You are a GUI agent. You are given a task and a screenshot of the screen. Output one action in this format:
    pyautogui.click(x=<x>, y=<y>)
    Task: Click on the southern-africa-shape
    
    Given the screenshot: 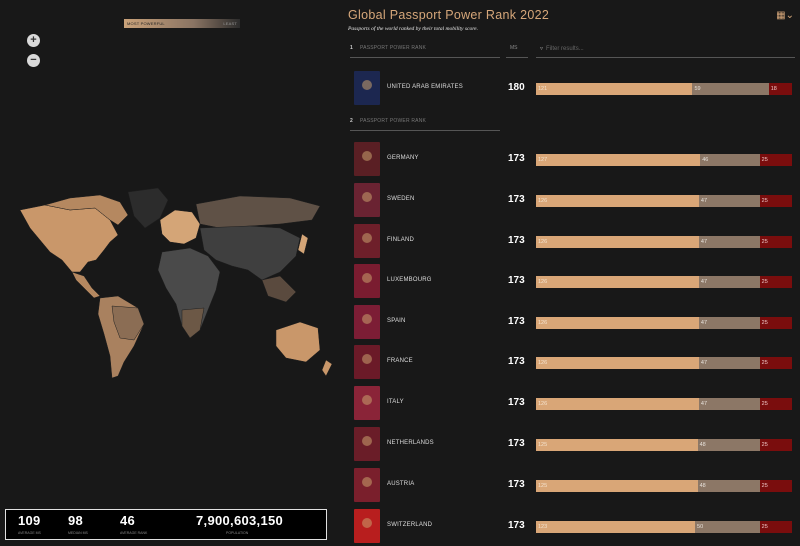 What is the action you would take?
    pyautogui.click(x=193, y=323)
    